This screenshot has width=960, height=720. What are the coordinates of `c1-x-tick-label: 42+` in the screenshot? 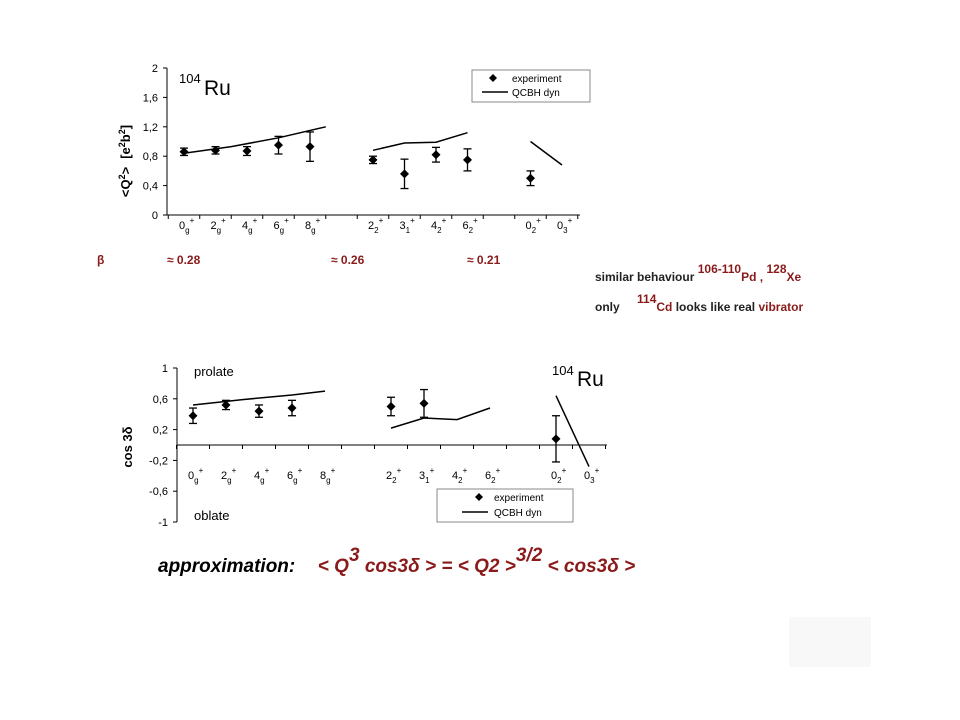 It's located at (439, 225).